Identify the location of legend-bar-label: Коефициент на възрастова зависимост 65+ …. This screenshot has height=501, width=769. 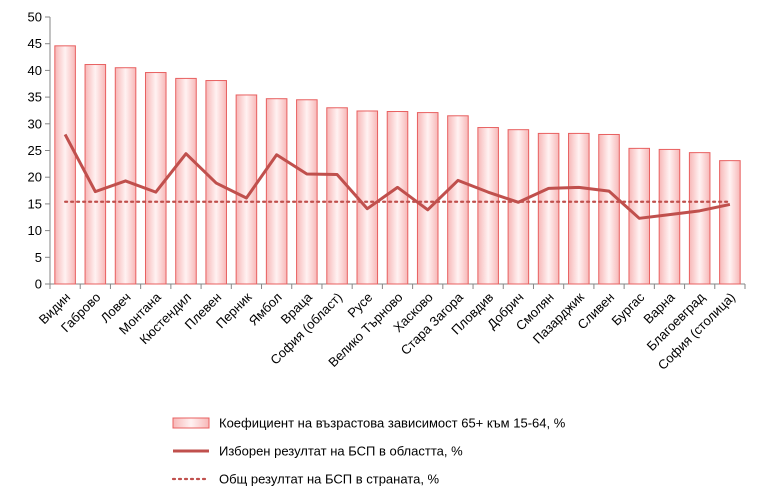
(392, 423).